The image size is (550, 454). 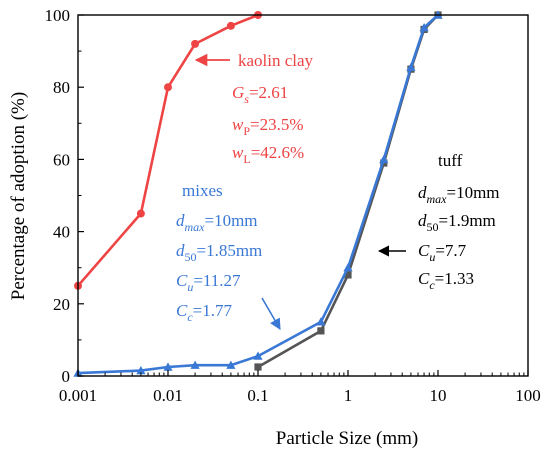 I want to click on x-tick-label: 100, so click(x=528, y=395).